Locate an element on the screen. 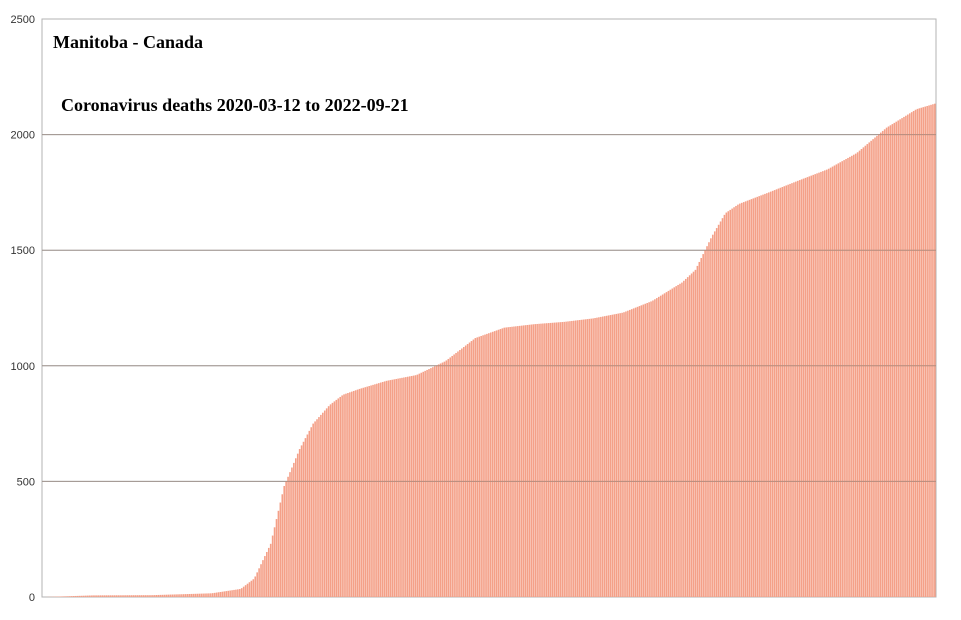 This screenshot has width=961, height=620. y-tick-label: 1000 is located at coordinates (23, 367).